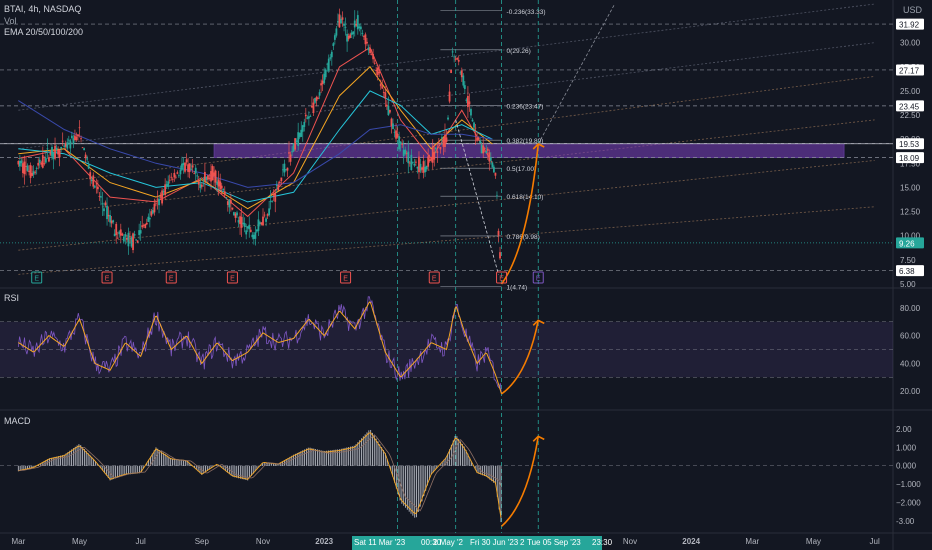  What do you see at coordinates (554, 542) in the screenshot?
I see `time-crosshair-label: Tue 05 Sep '23` at bounding box center [554, 542].